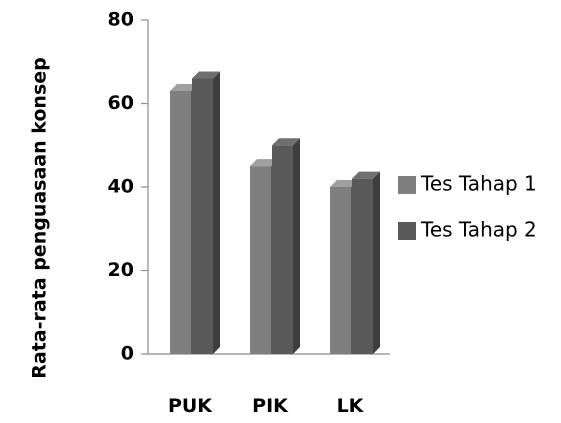 This screenshot has height=423, width=561. What do you see at coordinates (467, 207) in the screenshot?
I see `legend: Tes Tahap 1 Tes Tahap 2` at bounding box center [467, 207].